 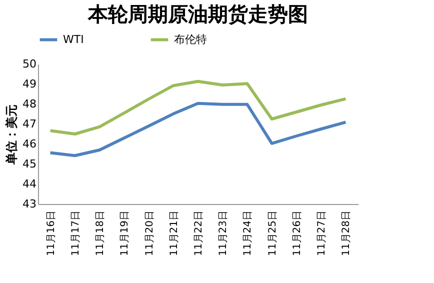 I want to click on y-tick-label: 47, so click(x=29, y=124).